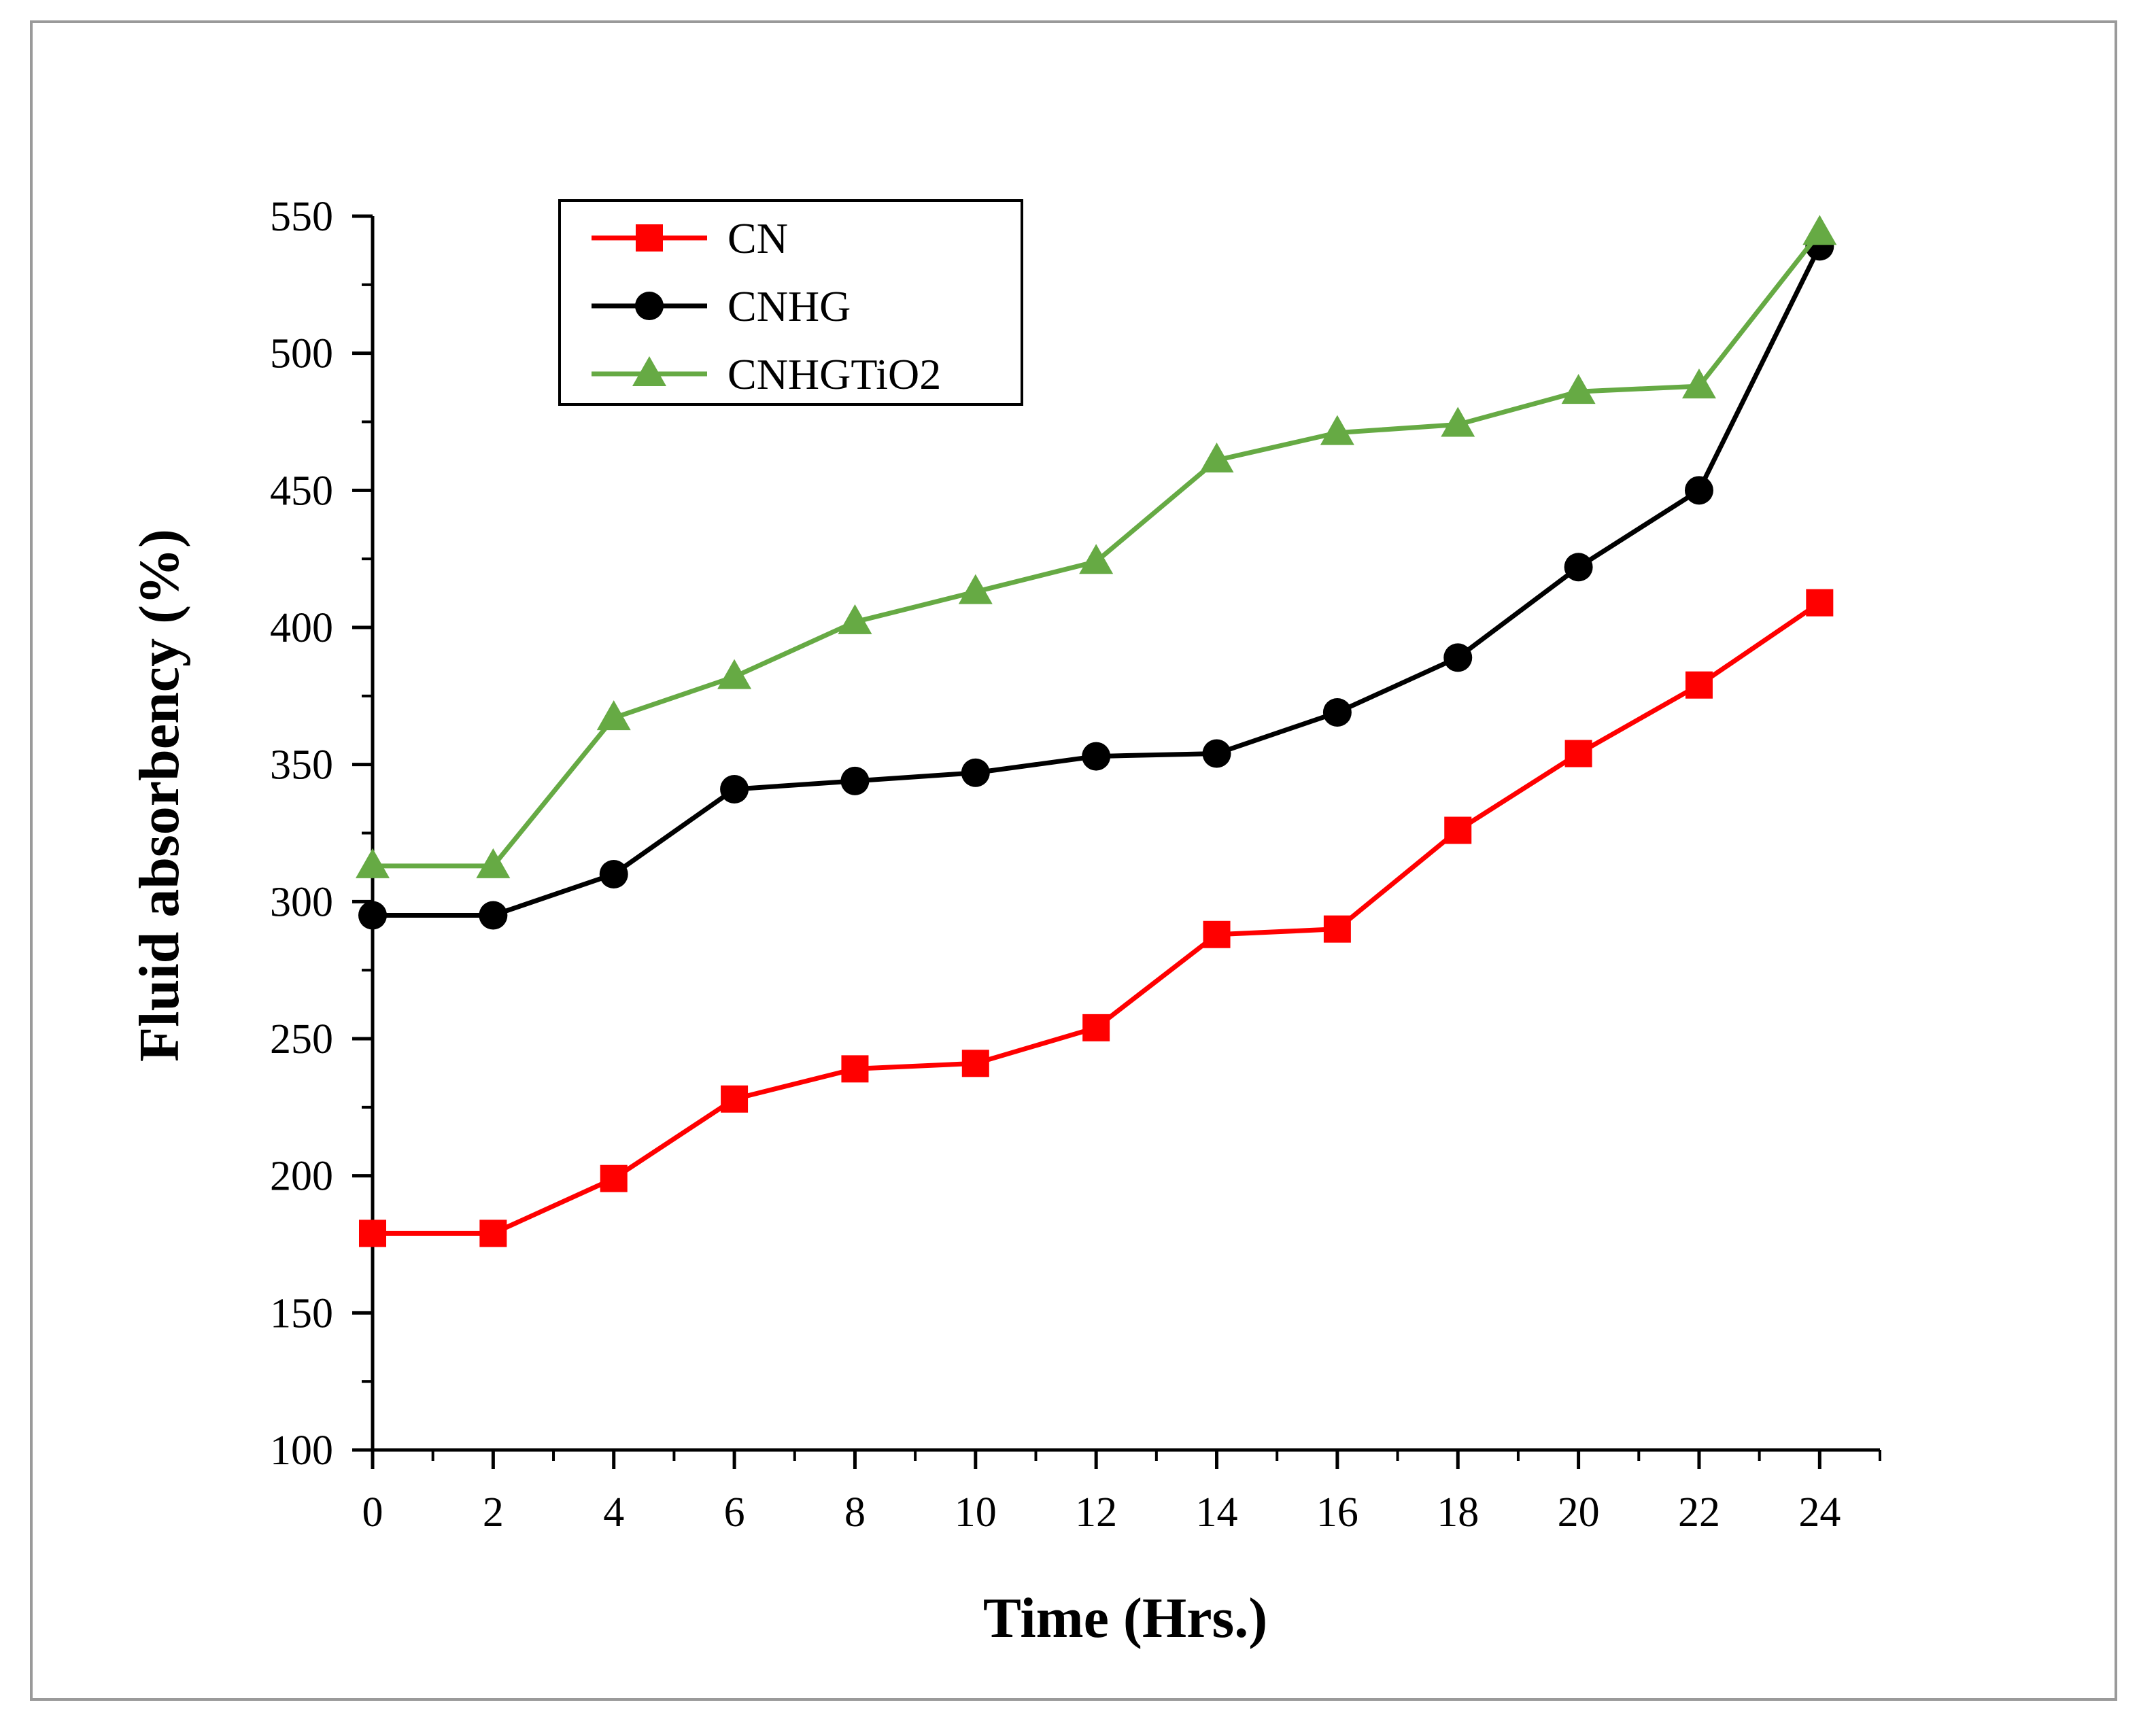 The image size is (2156, 1728). I want to click on x-tick-label-12: 12, so click(1096, 1512).